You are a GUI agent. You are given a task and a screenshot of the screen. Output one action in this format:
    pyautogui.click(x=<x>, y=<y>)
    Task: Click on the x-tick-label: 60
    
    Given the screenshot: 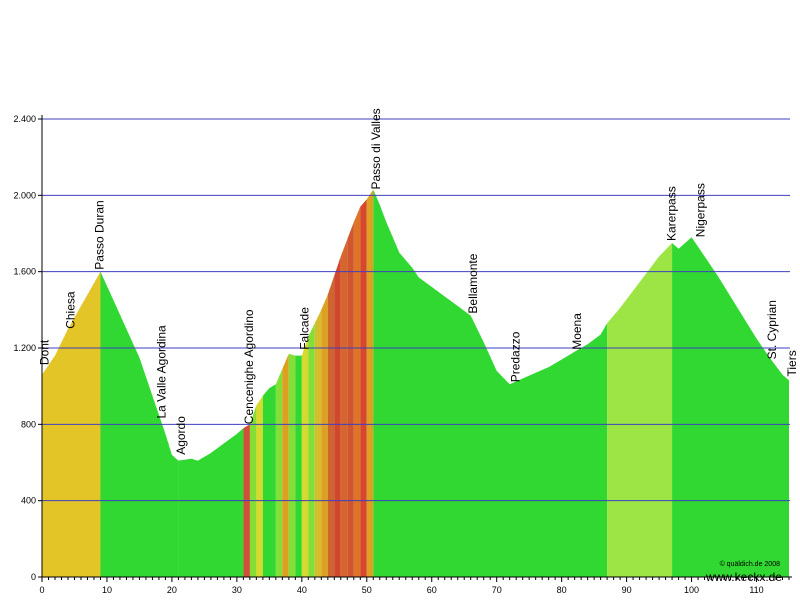 What is the action you would take?
    pyautogui.click(x=432, y=590)
    